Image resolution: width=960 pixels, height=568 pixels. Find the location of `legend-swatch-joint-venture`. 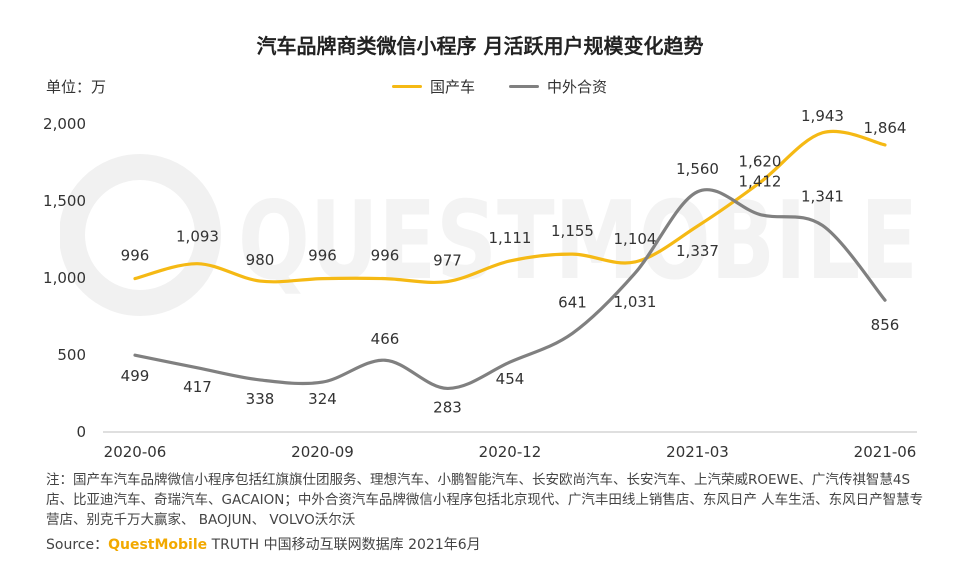

legend-swatch-joint-venture is located at coordinates (524, 86).